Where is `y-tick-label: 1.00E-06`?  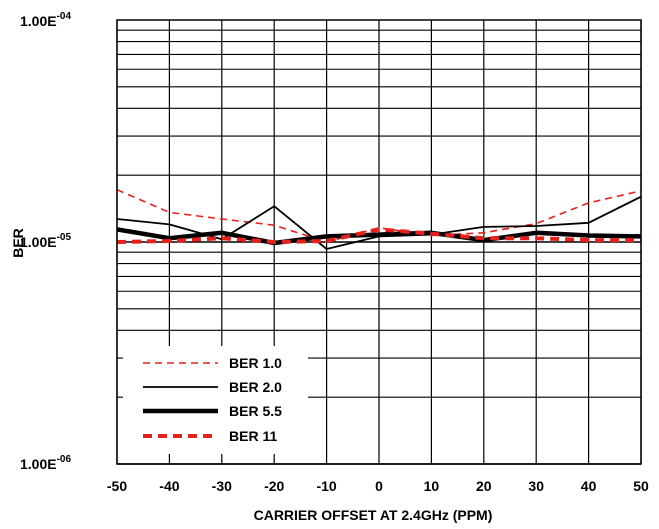
y-tick-label: 1.00E-06 is located at coordinates (45, 463).